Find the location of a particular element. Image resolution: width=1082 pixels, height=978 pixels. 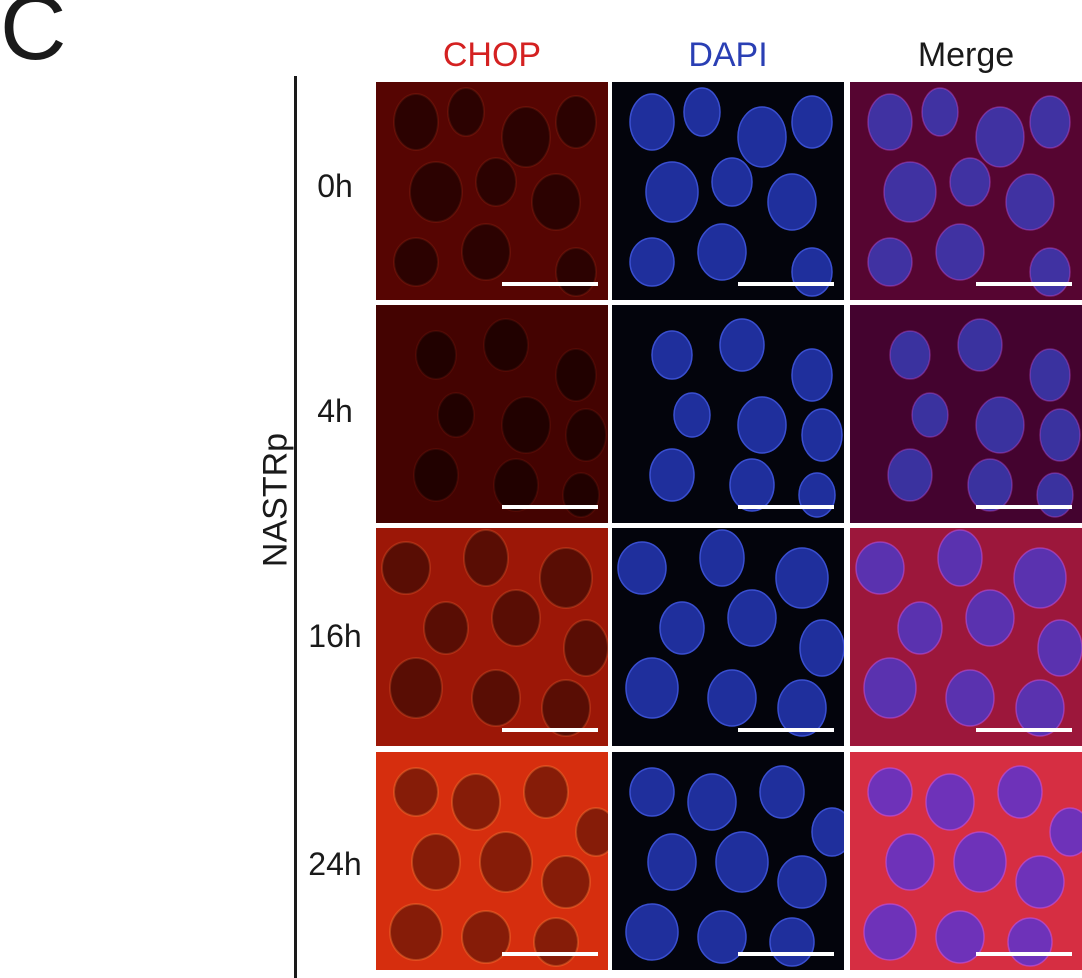

micrograph-chop-16h is located at coordinates (492, 637).